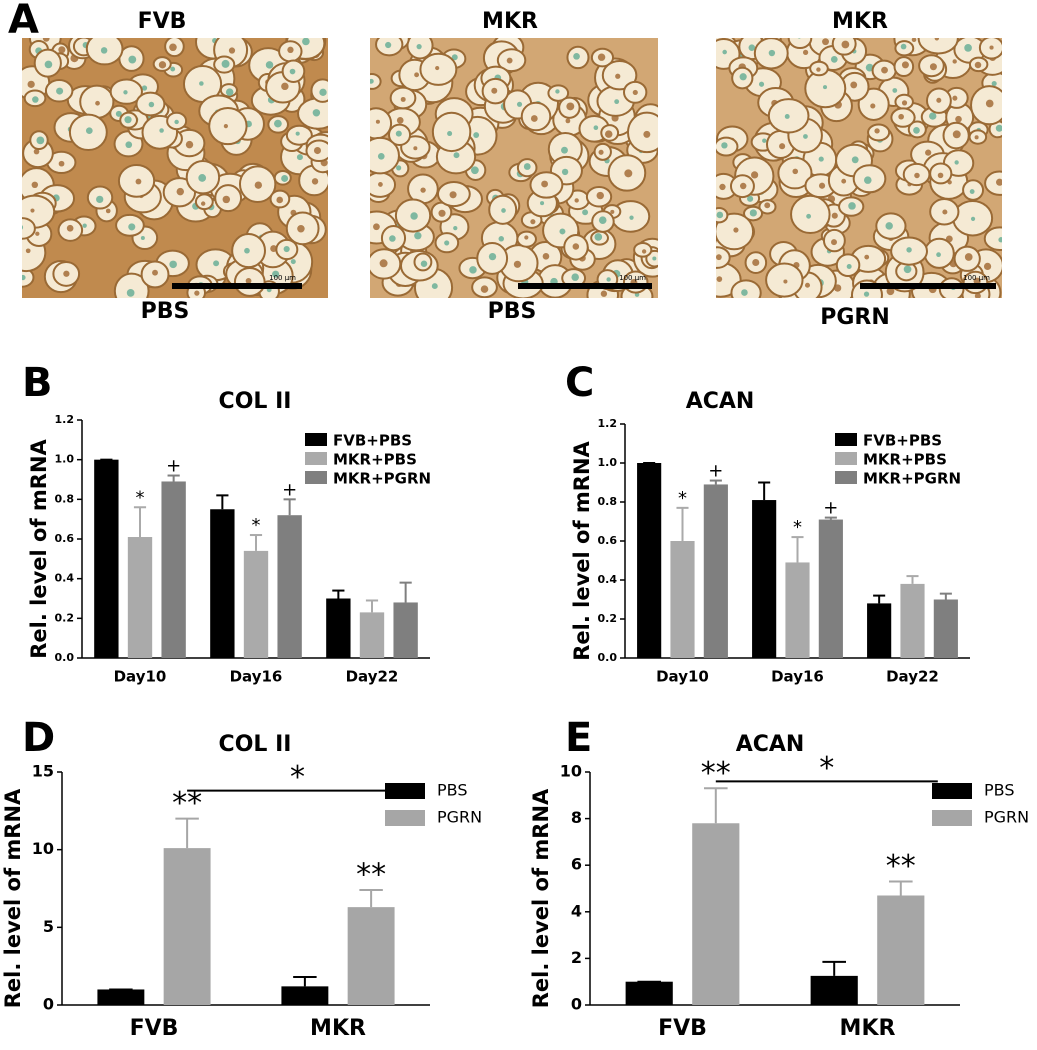 The width and height of the screenshot is (1037, 1050). Describe the element at coordinates (452, 790) in the screenshot. I see `legend-label: PBS` at that location.